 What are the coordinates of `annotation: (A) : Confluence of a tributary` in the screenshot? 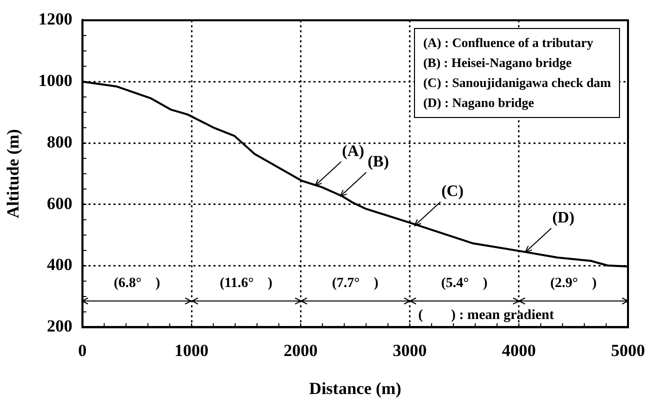 It's located at (508, 43).